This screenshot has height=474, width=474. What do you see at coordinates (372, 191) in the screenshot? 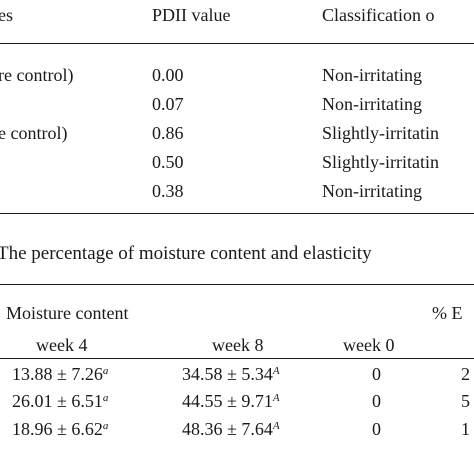
I see `table1-row-5-classification: Non-irritating` at bounding box center [372, 191].